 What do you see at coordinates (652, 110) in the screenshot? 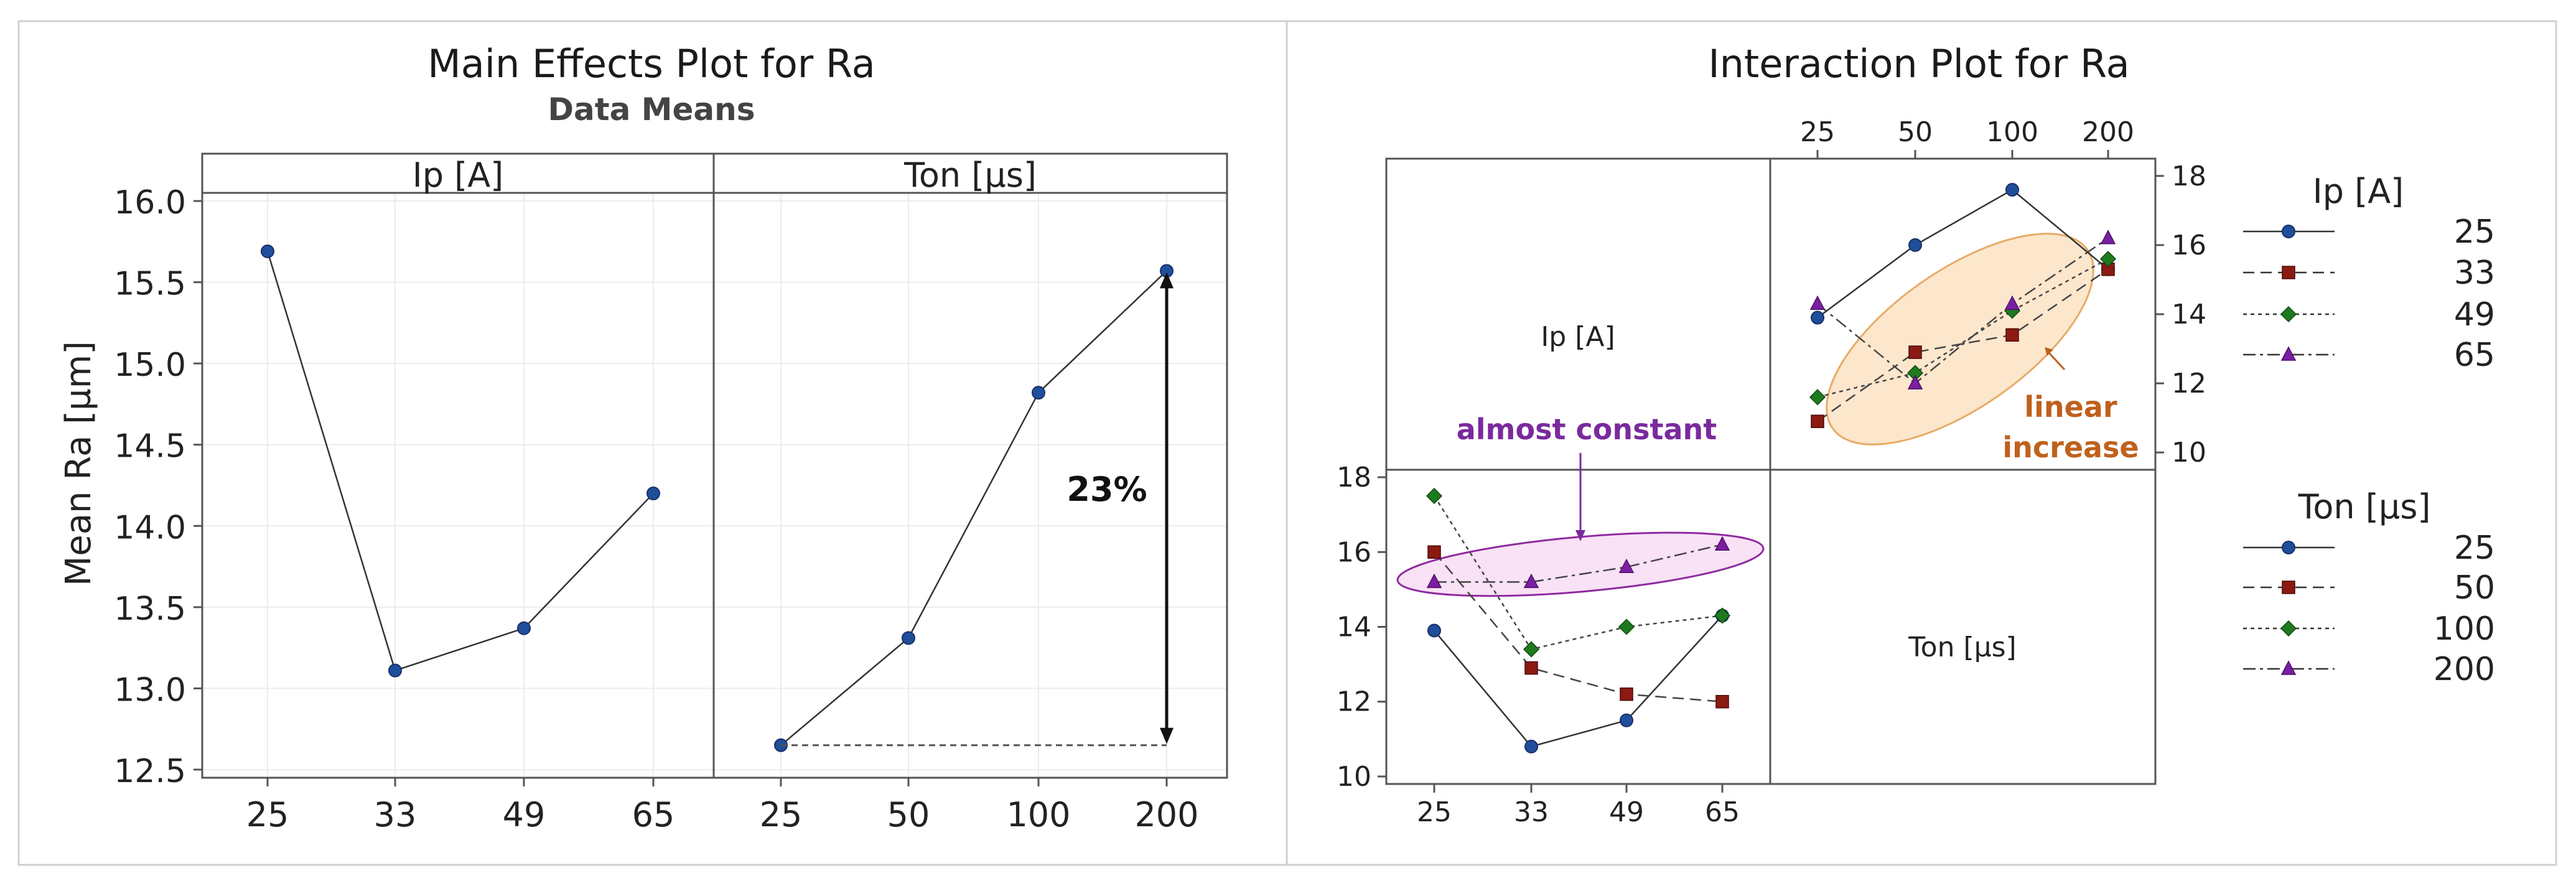
I see `main-effects-subtitle: Data Means` at bounding box center [652, 110].